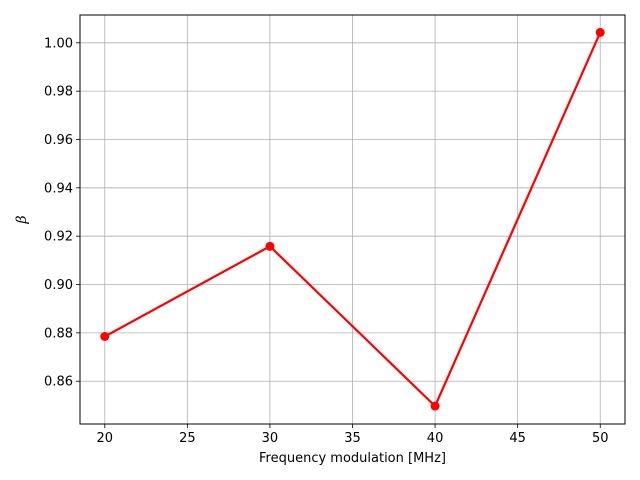 This screenshot has width=640, height=480. Describe the element at coordinates (104, 438) in the screenshot. I see `x-tick-label: 20` at that location.